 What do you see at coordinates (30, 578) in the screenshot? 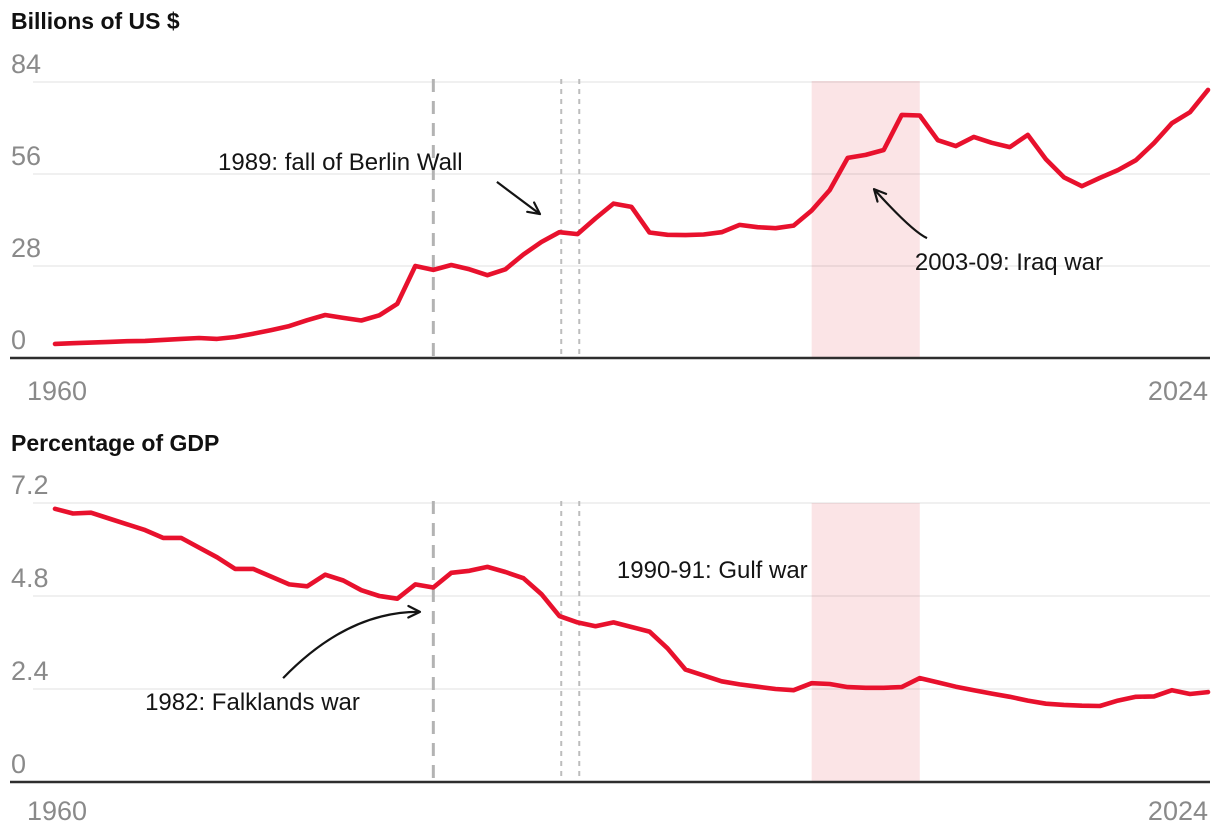
I see `y-tick-label: 4.8` at bounding box center [30, 578].